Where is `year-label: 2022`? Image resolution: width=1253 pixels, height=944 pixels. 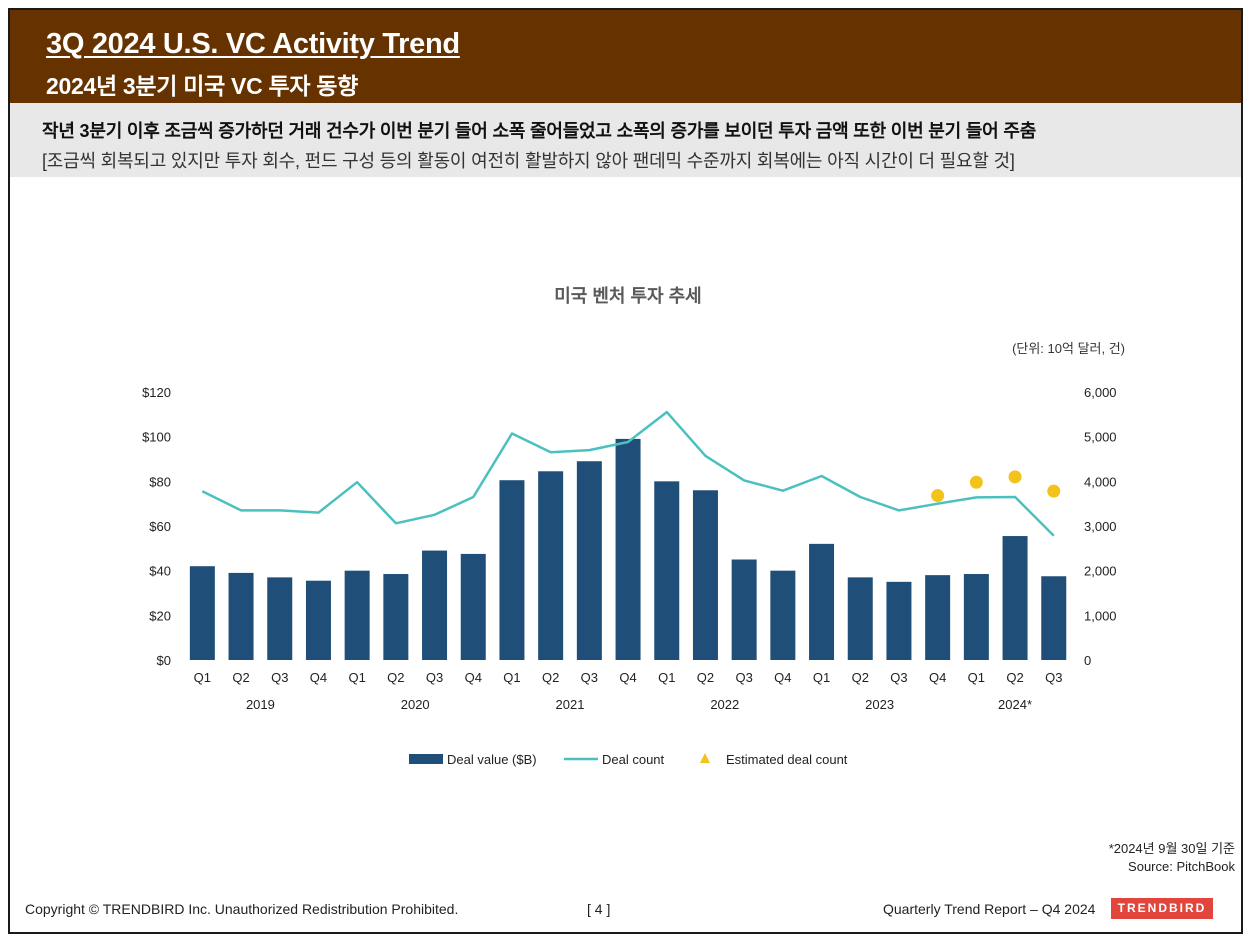 year-label: 2022 is located at coordinates (724, 704).